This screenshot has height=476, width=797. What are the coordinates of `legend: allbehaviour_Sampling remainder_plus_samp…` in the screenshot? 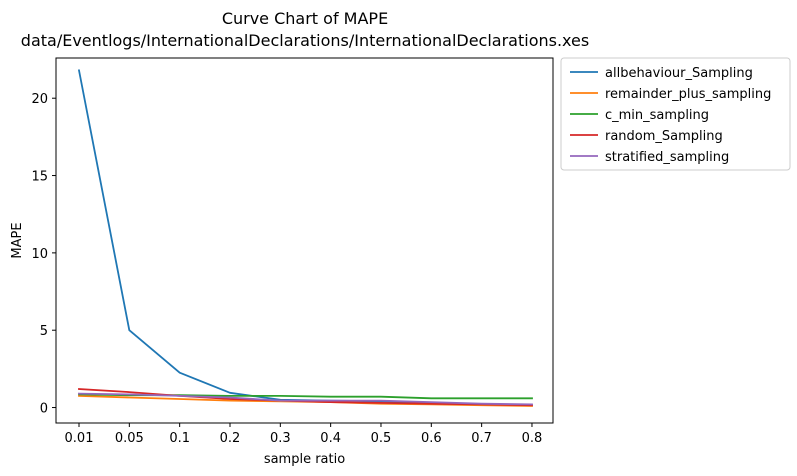 It's located at (675, 114).